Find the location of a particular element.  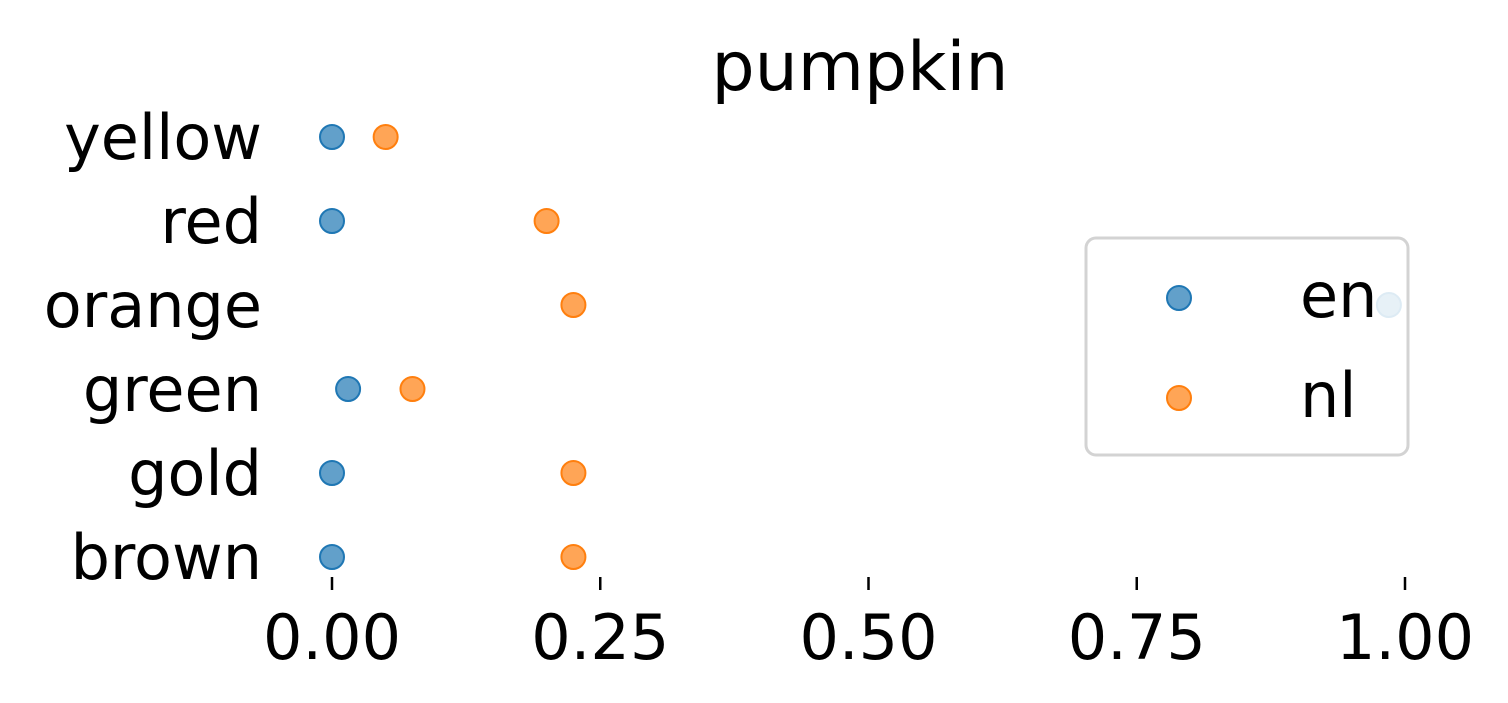

x-axis: 0.00 0.25 0.50 0.75 1.00 is located at coordinates (868, 625).